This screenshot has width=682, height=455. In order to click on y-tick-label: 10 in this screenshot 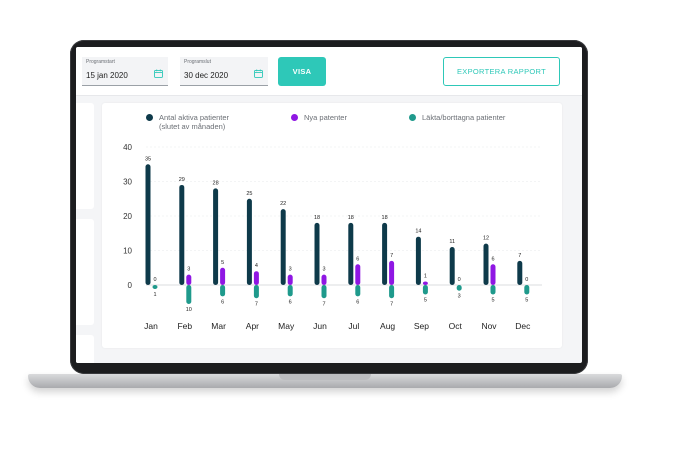, I will do `click(127, 251)`.